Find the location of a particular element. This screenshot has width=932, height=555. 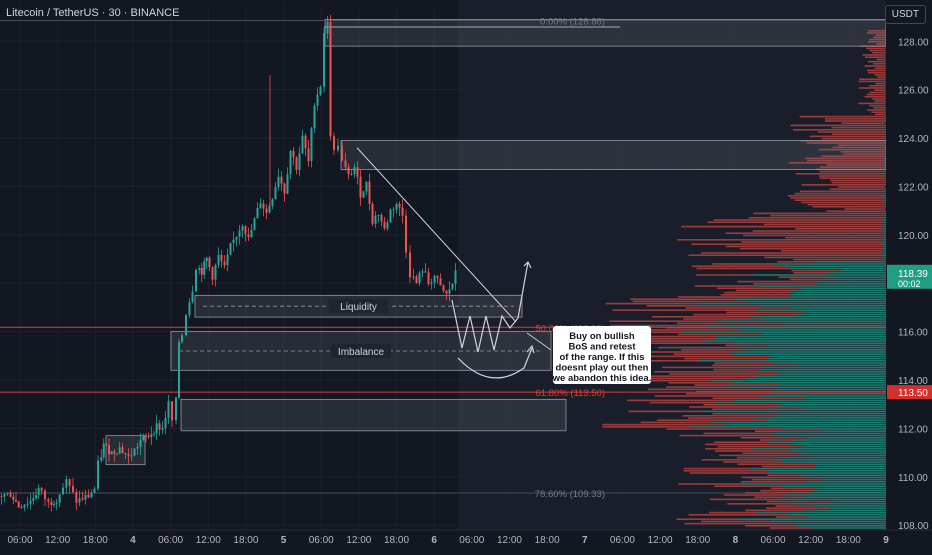

symbol-title: Litecoin / TetherUS · 30 · BINANCE is located at coordinates (93, 13).